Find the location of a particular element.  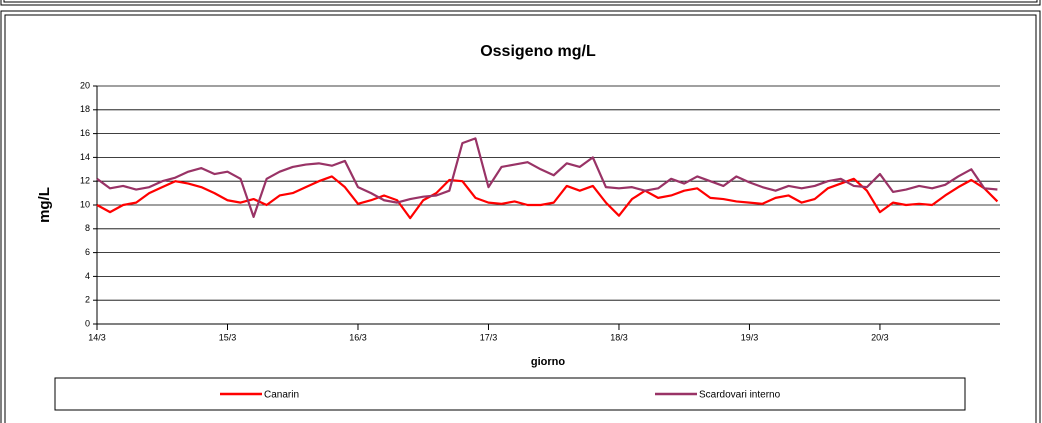

x-tick-label: 19/3 is located at coordinates (750, 337).